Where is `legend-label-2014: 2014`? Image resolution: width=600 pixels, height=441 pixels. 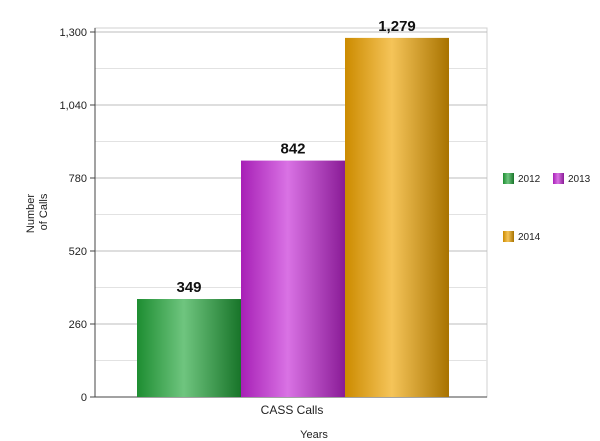
legend-label-2014: 2014 is located at coordinates (529, 237).